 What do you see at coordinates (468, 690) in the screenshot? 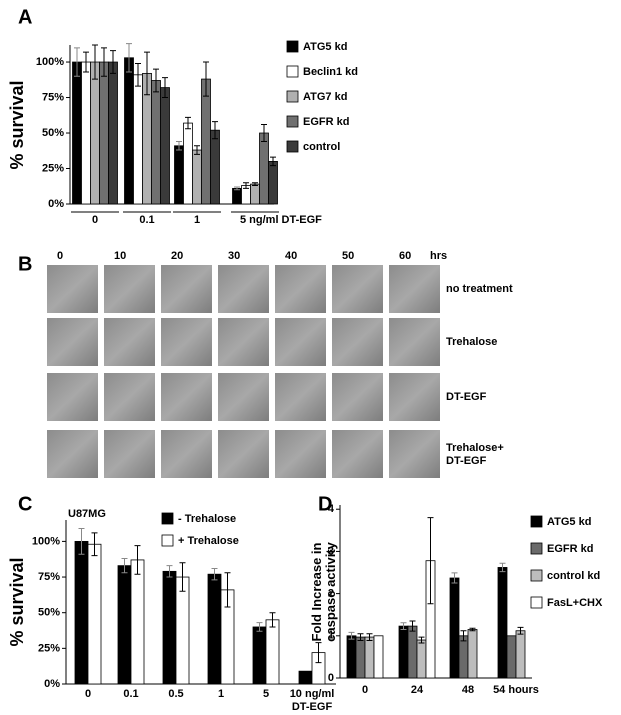
I see `x-tick-label: 48` at bounding box center [468, 690].